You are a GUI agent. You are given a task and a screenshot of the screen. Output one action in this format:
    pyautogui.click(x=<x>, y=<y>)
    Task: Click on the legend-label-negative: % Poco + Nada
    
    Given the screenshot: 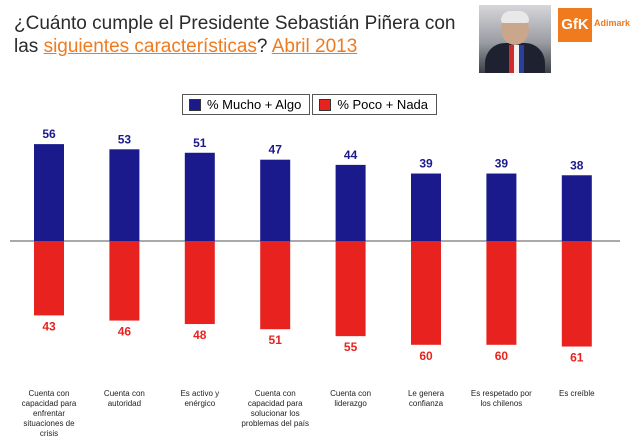 What is the action you would take?
    pyautogui.click(x=383, y=104)
    